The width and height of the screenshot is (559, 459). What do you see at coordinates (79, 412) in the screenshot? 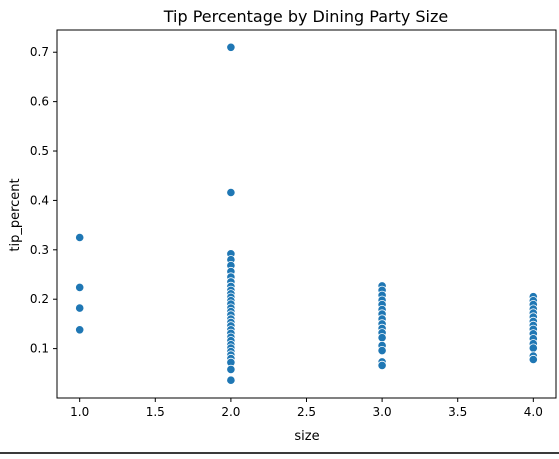
I see `x-tick-label: 1.0` at bounding box center [79, 412].